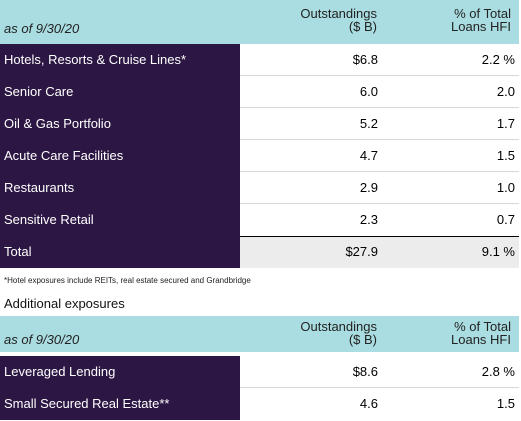 This screenshot has height=421, width=521. What do you see at coordinates (498, 251) in the screenshot?
I see `total-pct-value: 9.1 %` at bounding box center [498, 251].